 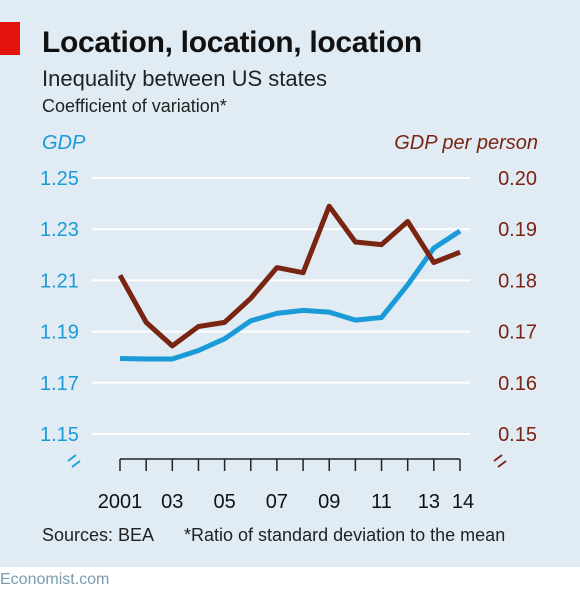 What do you see at coordinates (59, 435) in the screenshot?
I see `left-tick-label: 1.15` at bounding box center [59, 435].